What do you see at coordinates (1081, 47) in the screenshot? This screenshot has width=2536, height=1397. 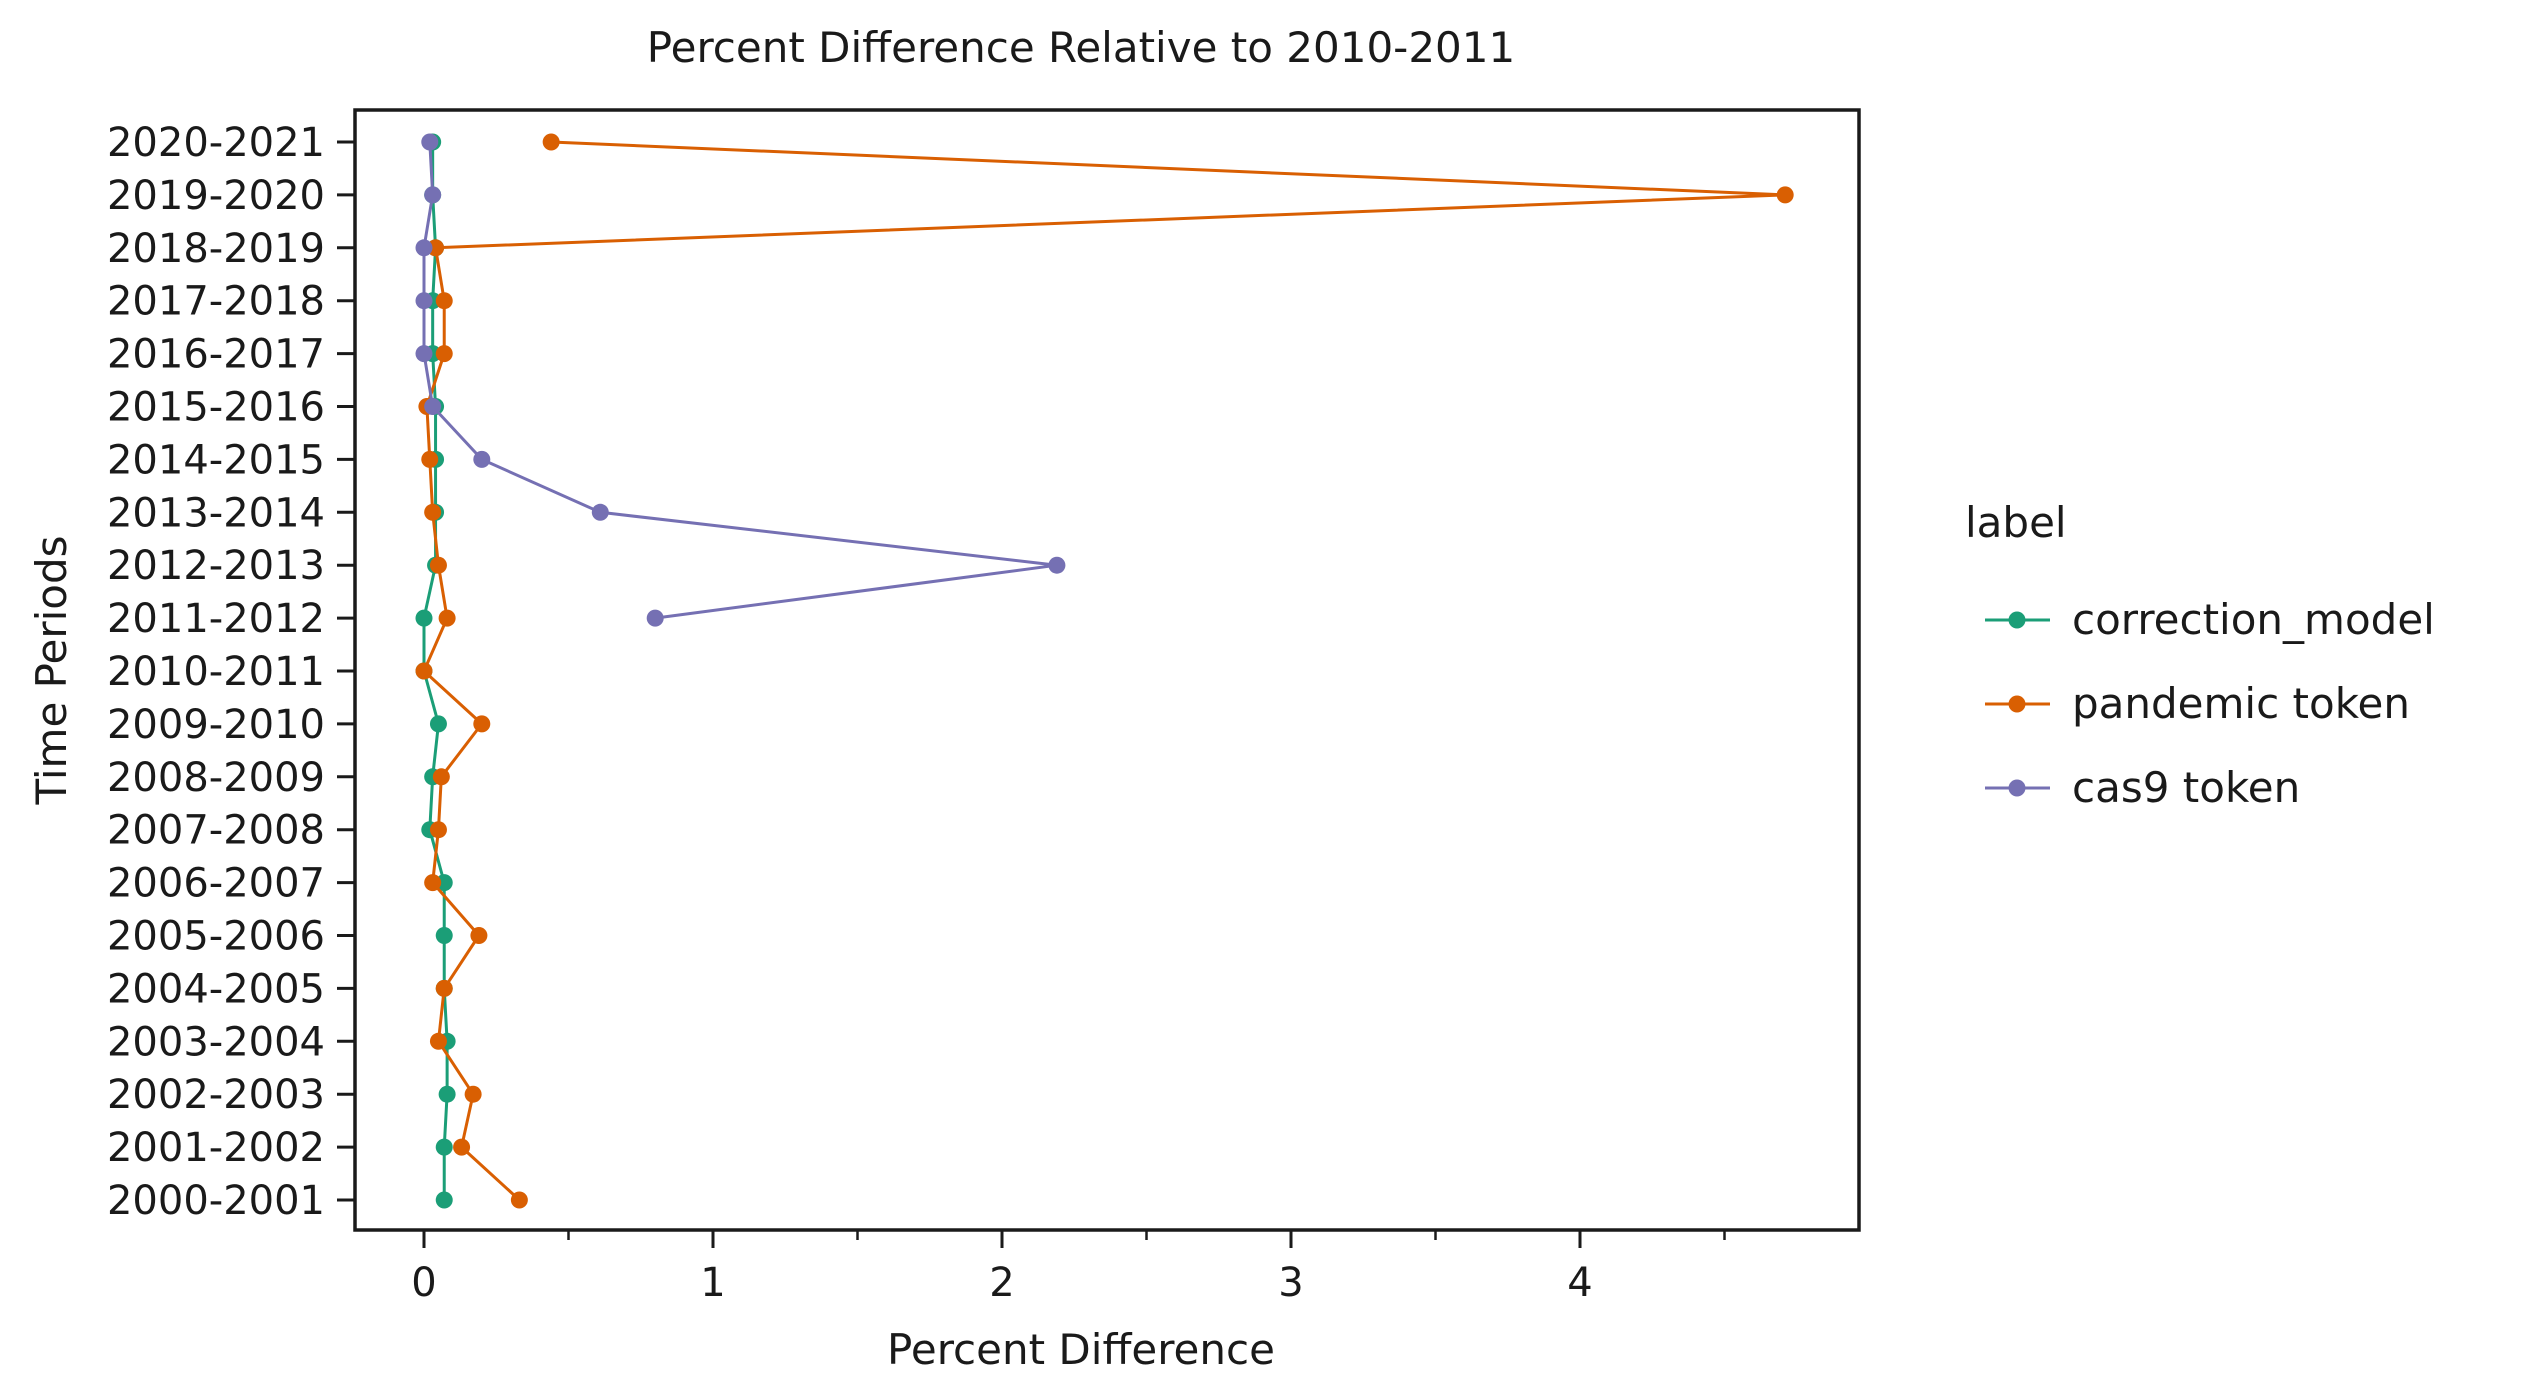 I see `chart-title: Percent Difference Relative to 2010-2011` at bounding box center [1081, 47].